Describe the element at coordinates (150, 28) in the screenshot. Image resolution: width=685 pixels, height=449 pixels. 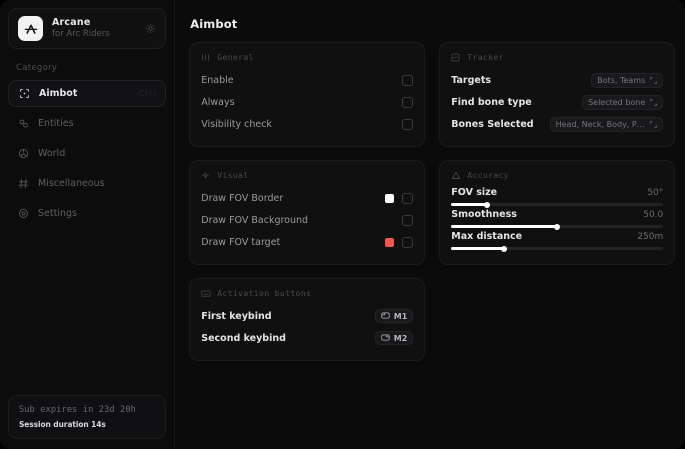
I see `gear-icon` at that location.